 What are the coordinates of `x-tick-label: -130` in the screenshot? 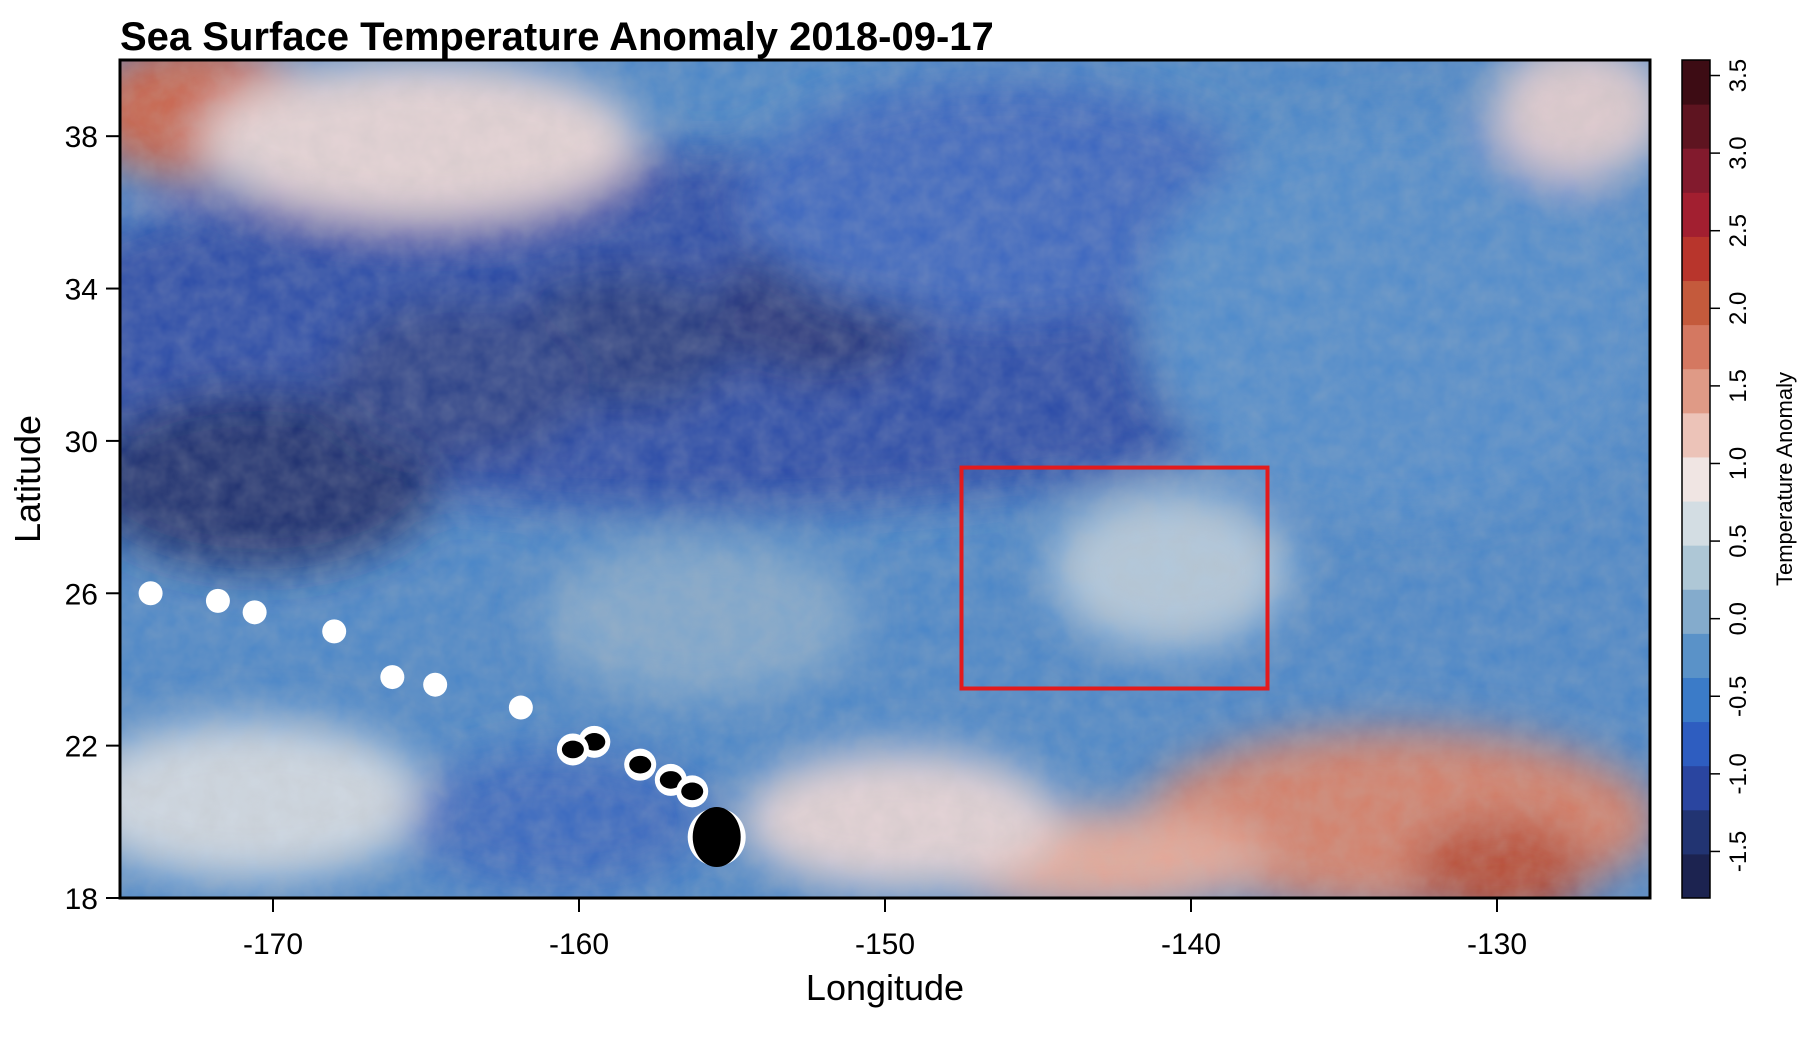 It's located at (1497, 944).